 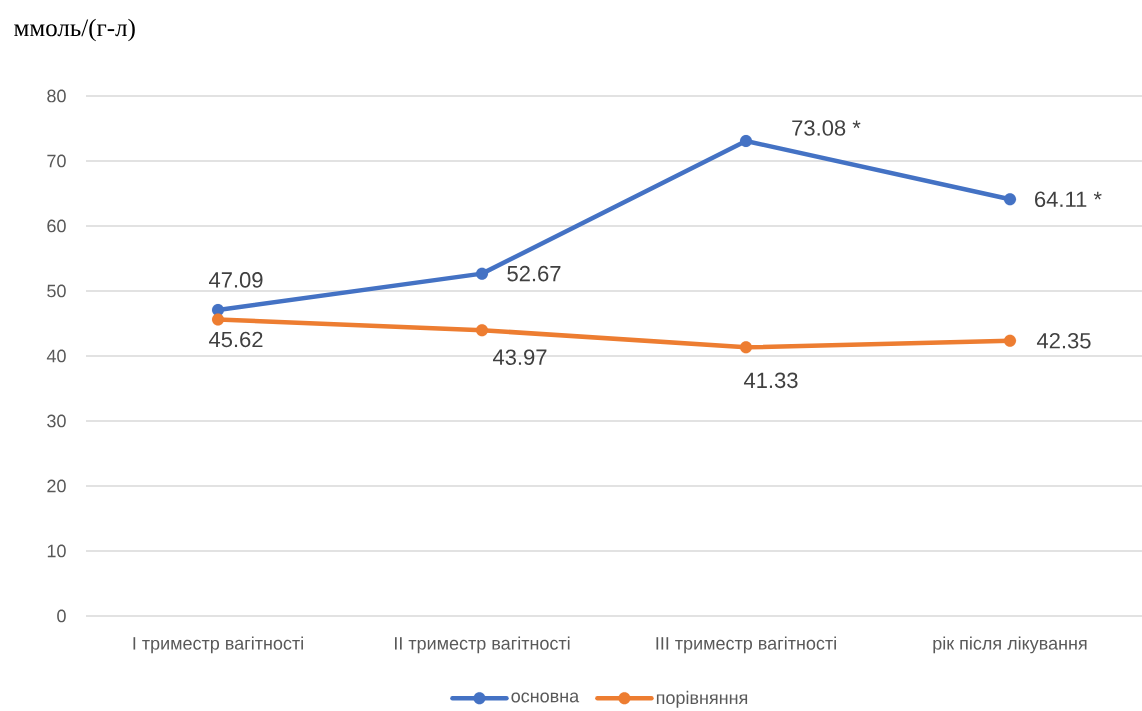 What do you see at coordinates (56, 421) in the screenshot?
I see `y-tick-label: 30` at bounding box center [56, 421].